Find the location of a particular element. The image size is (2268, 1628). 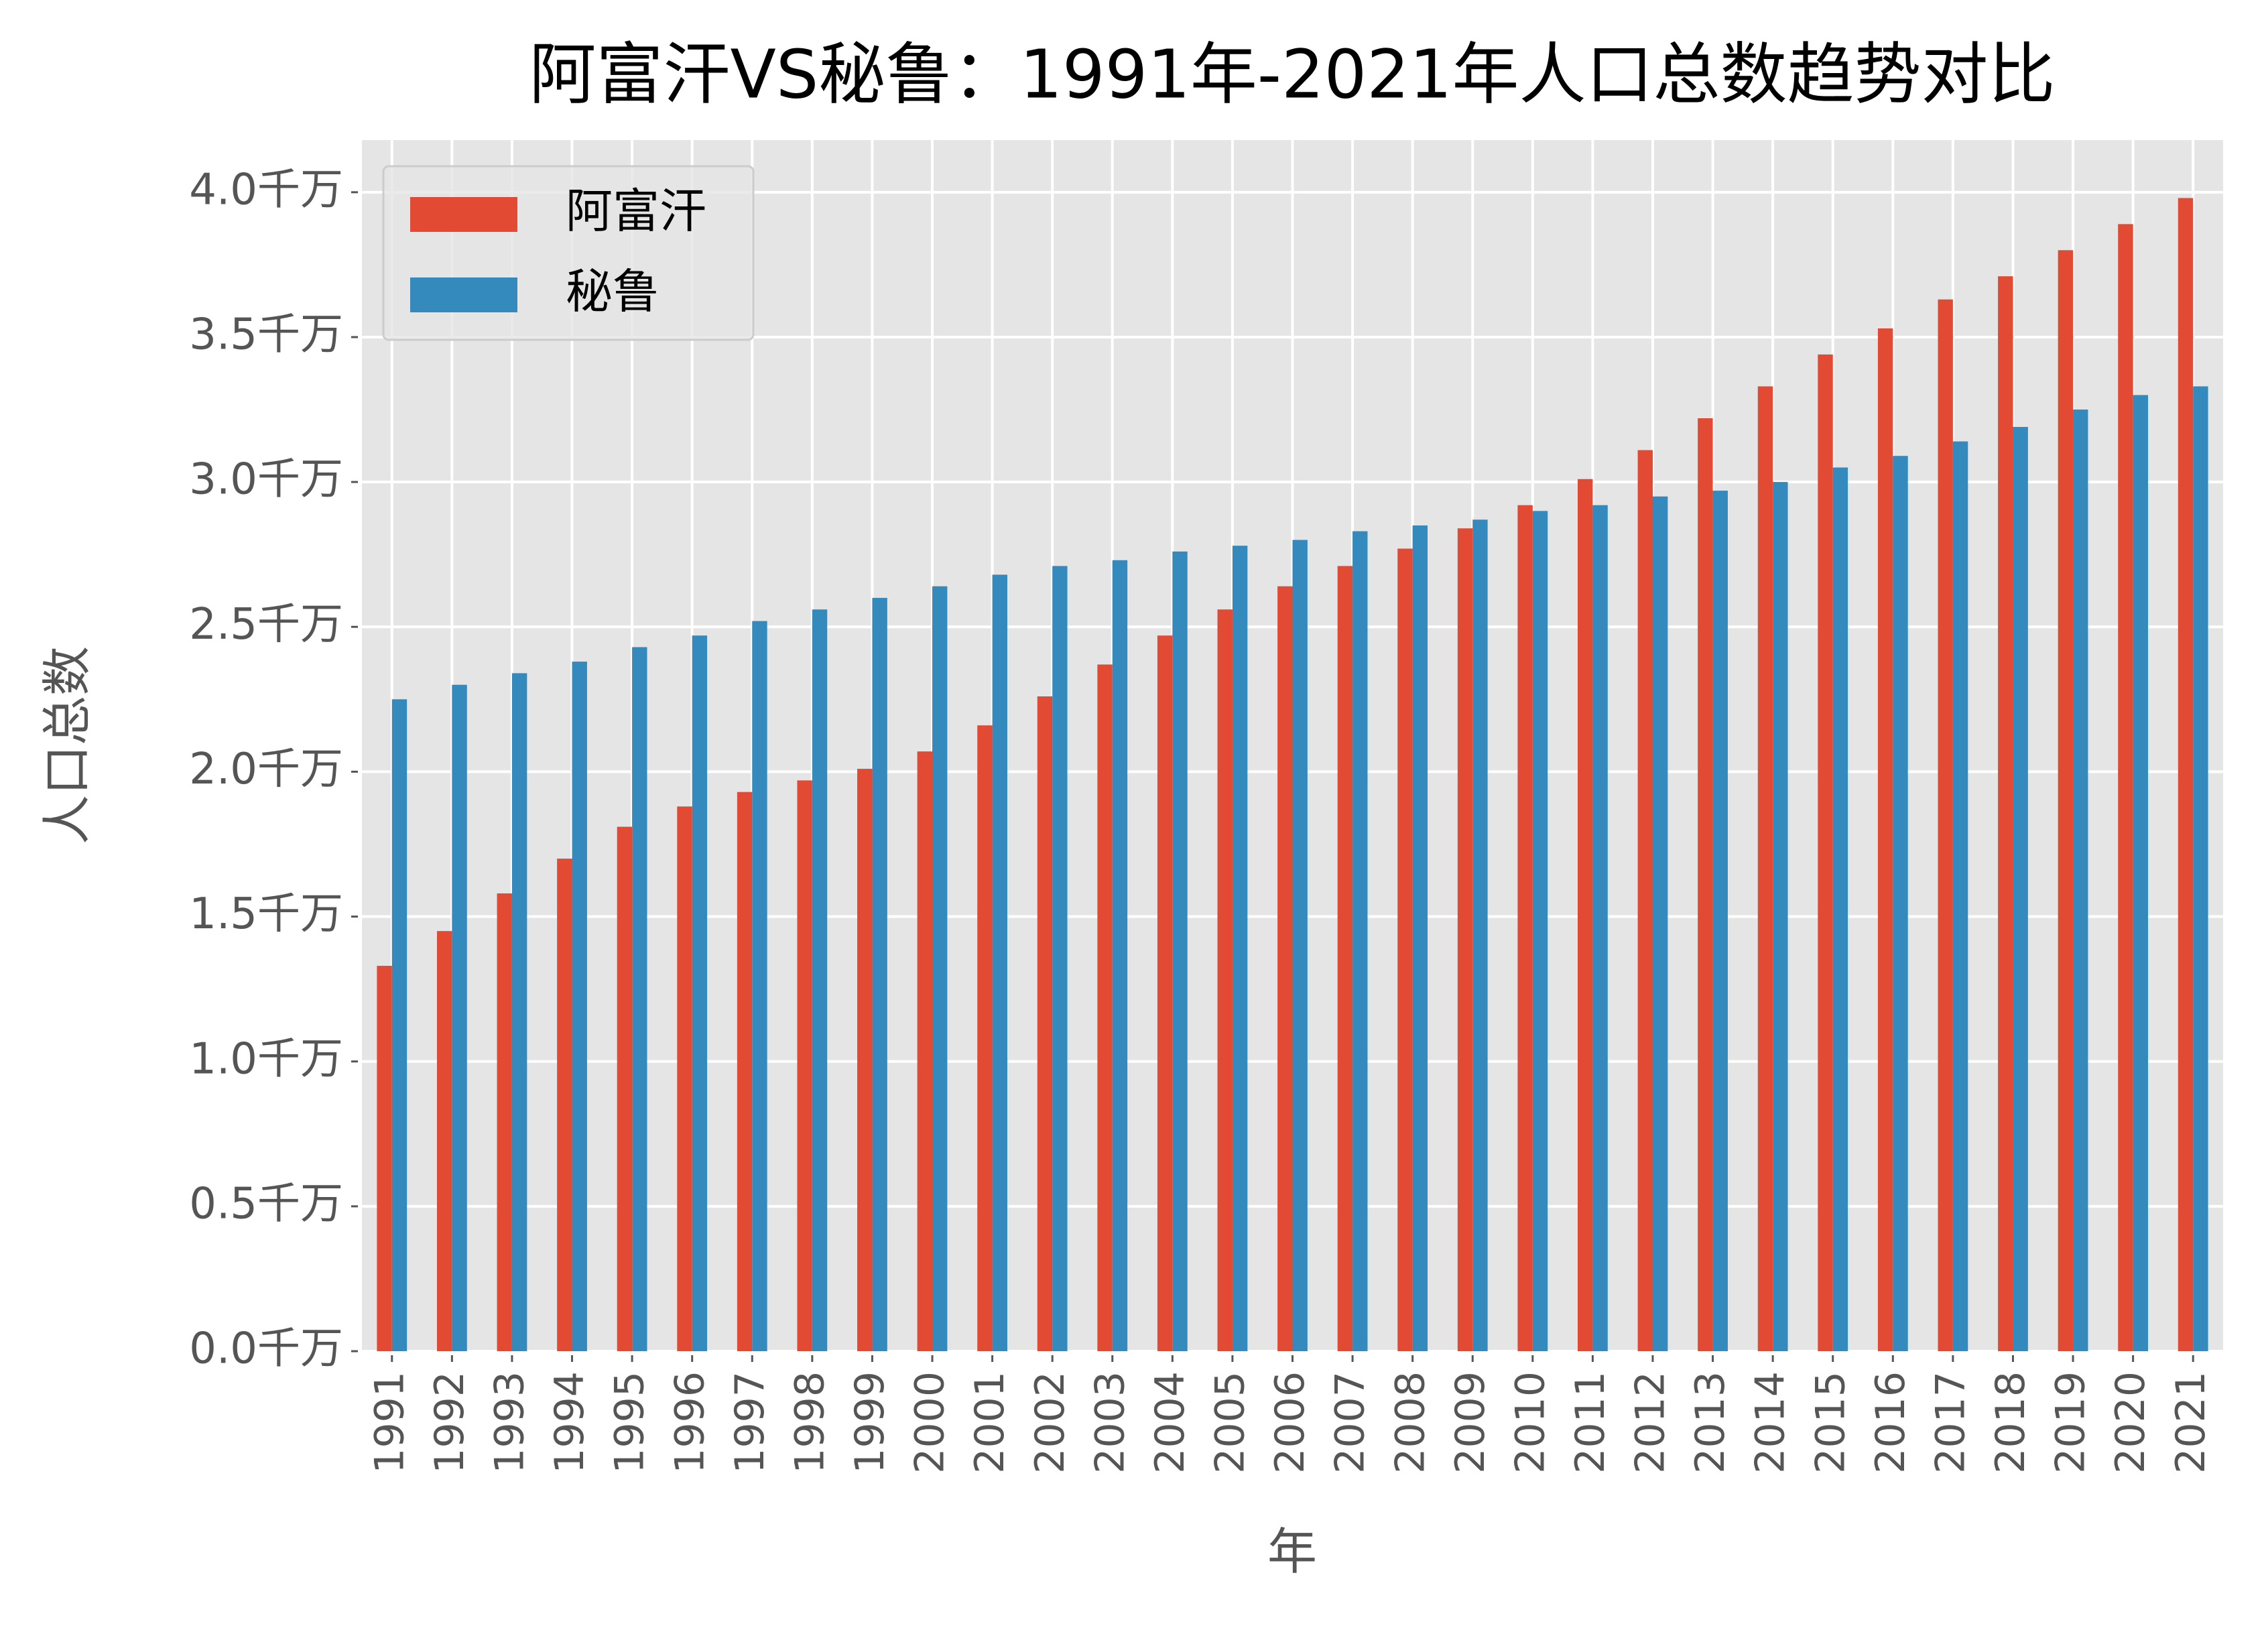

x-tick-label: 2007 is located at coordinates (1350, 1422).